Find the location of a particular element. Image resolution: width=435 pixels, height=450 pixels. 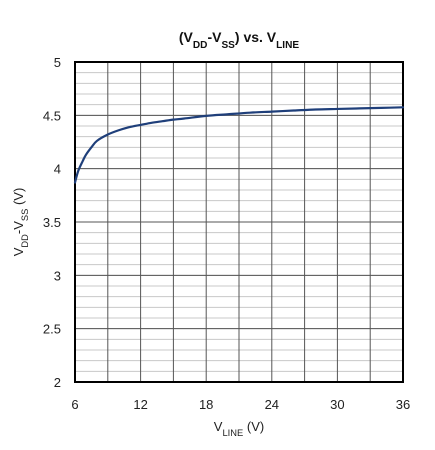

x-tick-label: 18 is located at coordinates (206, 404).